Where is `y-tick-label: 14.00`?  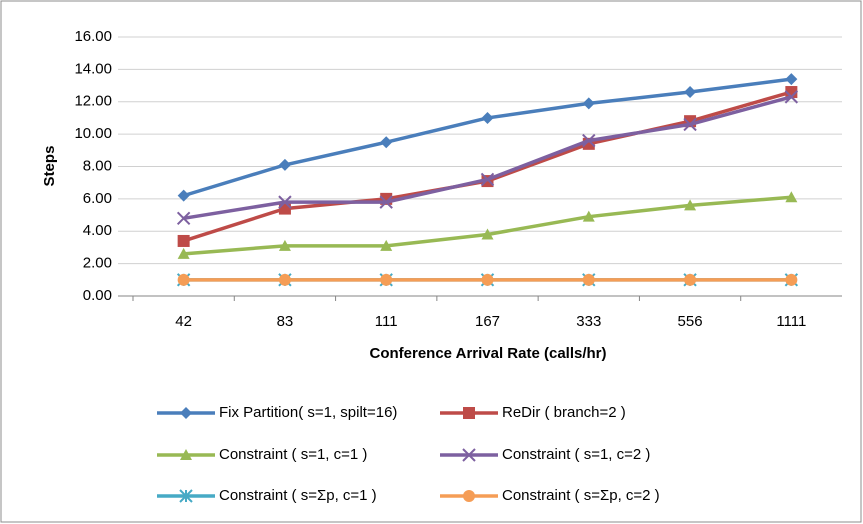 y-tick-label: 14.00 is located at coordinates (93, 68).